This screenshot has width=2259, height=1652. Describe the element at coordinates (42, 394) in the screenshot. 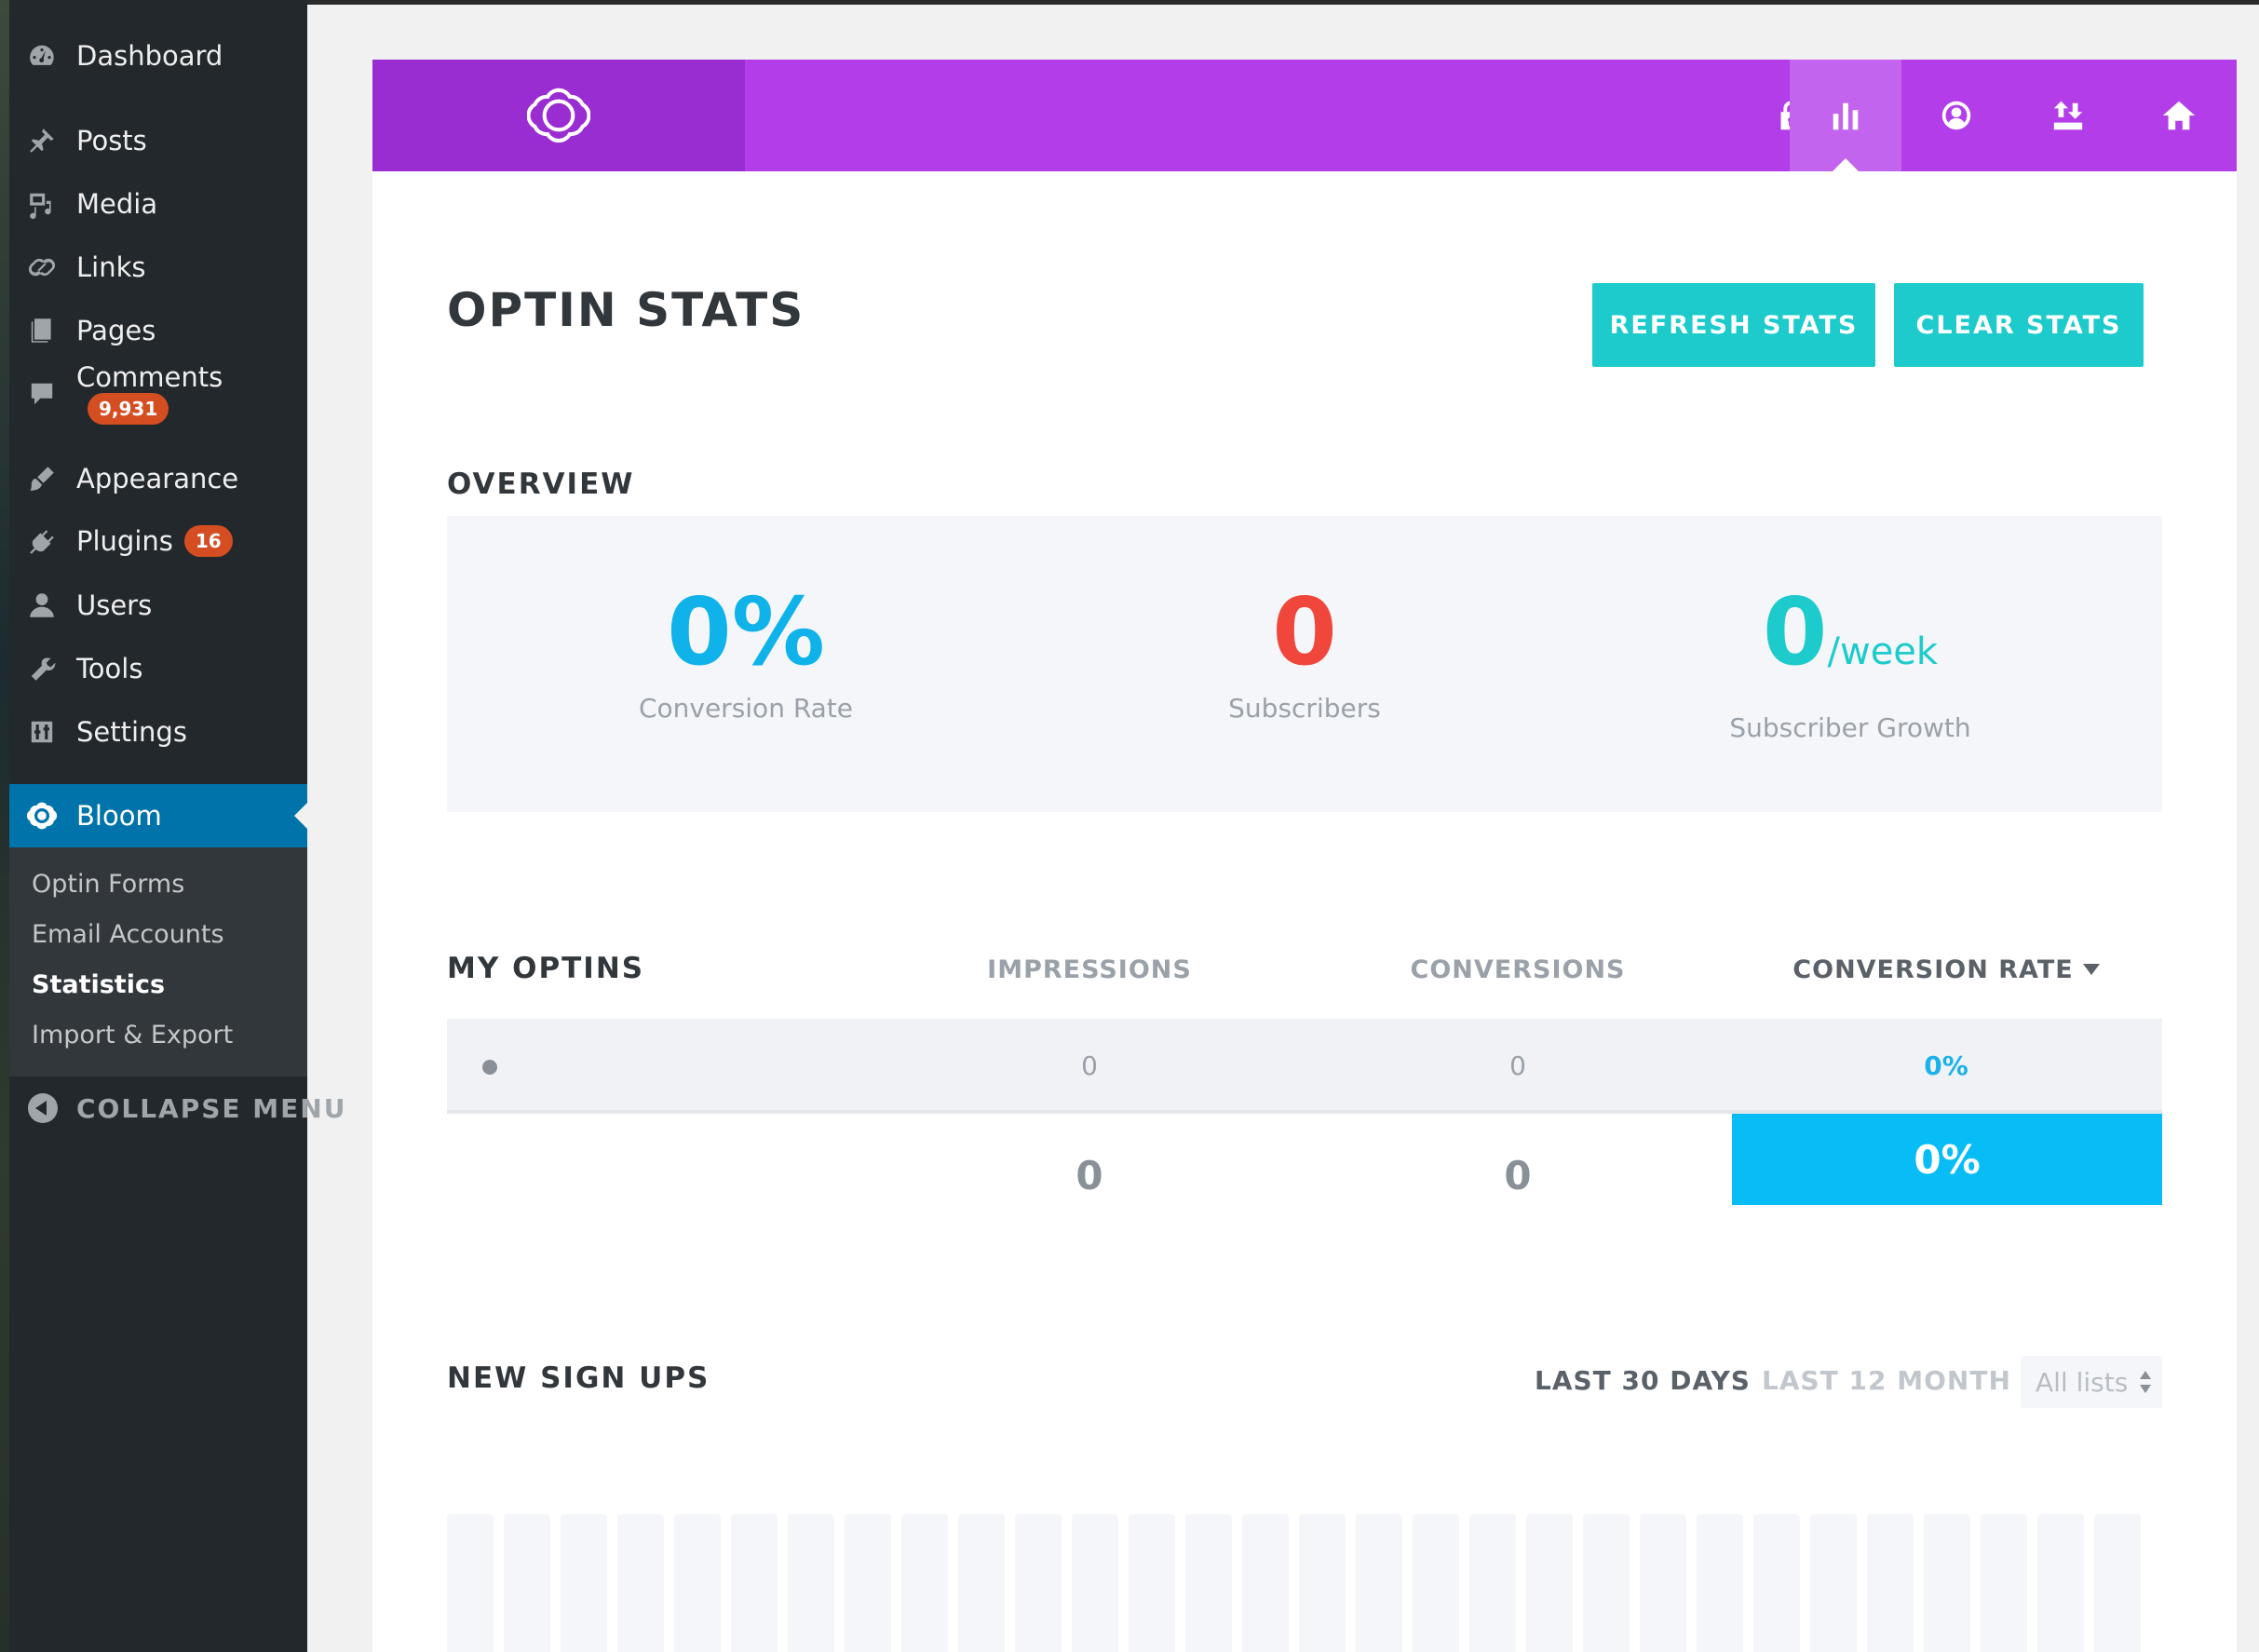

I see `comment-icon` at that location.